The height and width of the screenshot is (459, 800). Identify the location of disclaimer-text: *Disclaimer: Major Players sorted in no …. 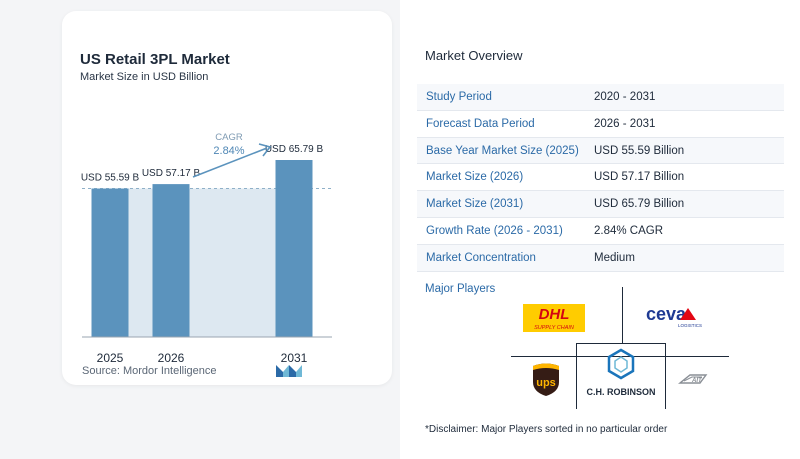
(546, 429).